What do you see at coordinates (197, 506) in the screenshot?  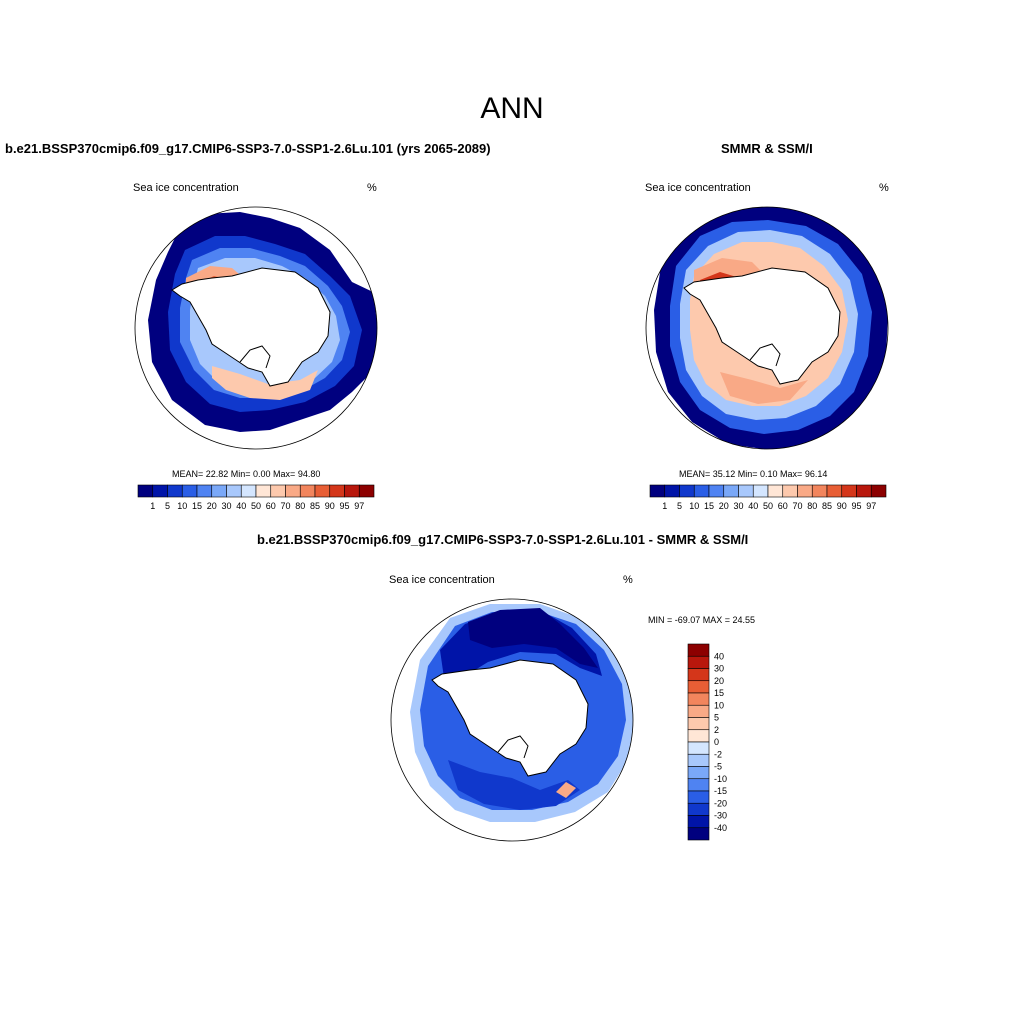 I see `colorbar-tick-label: 15` at bounding box center [197, 506].